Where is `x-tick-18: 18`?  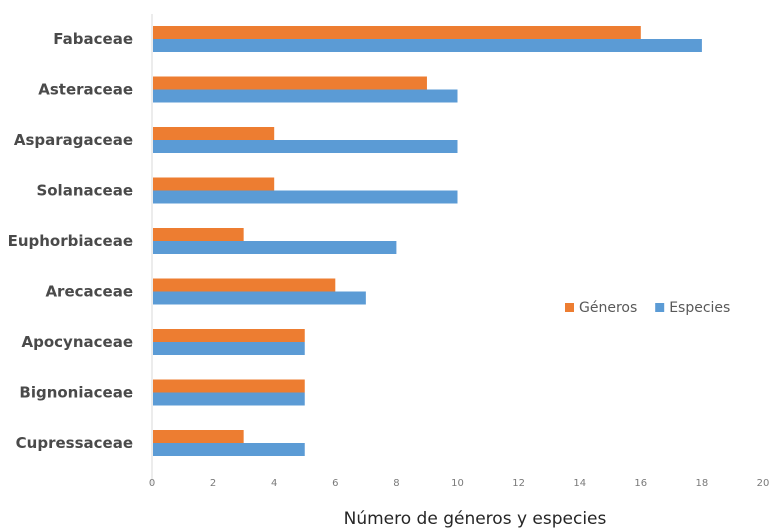 x-tick-18: 18 is located at coordinates (702, 483).